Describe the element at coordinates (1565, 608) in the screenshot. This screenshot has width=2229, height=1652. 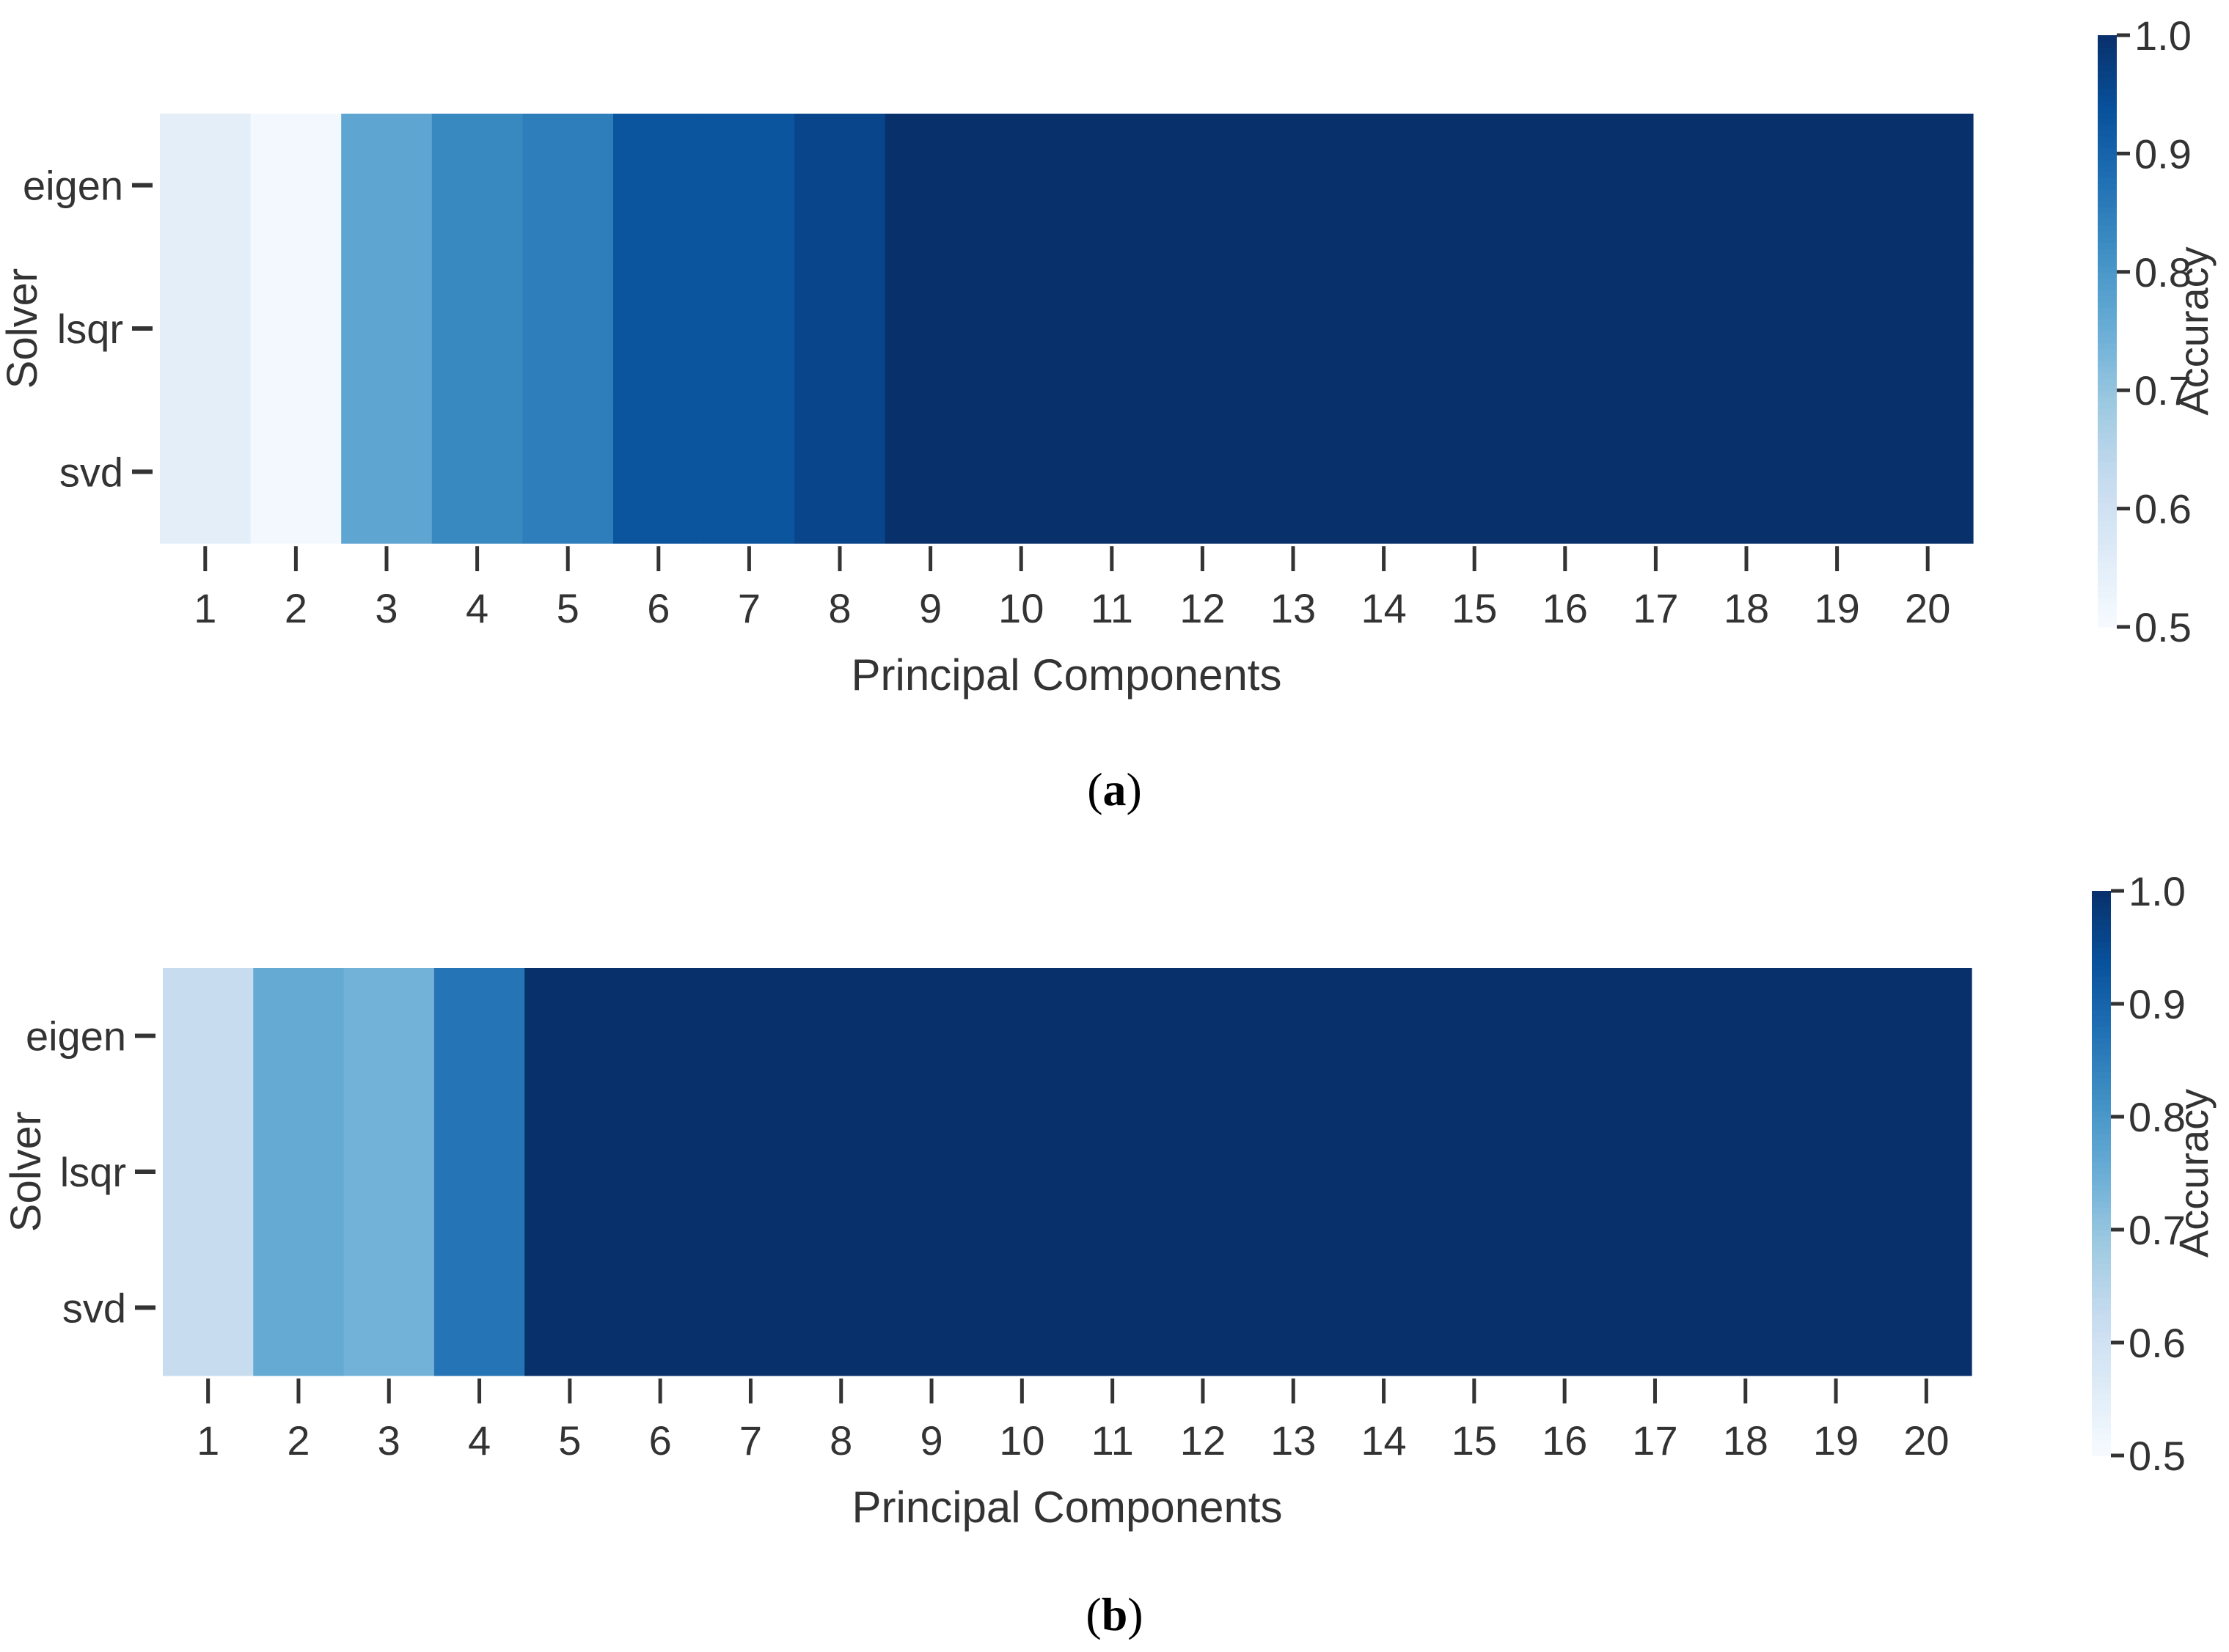
I see `x-tick-label-16: 16` at that location.